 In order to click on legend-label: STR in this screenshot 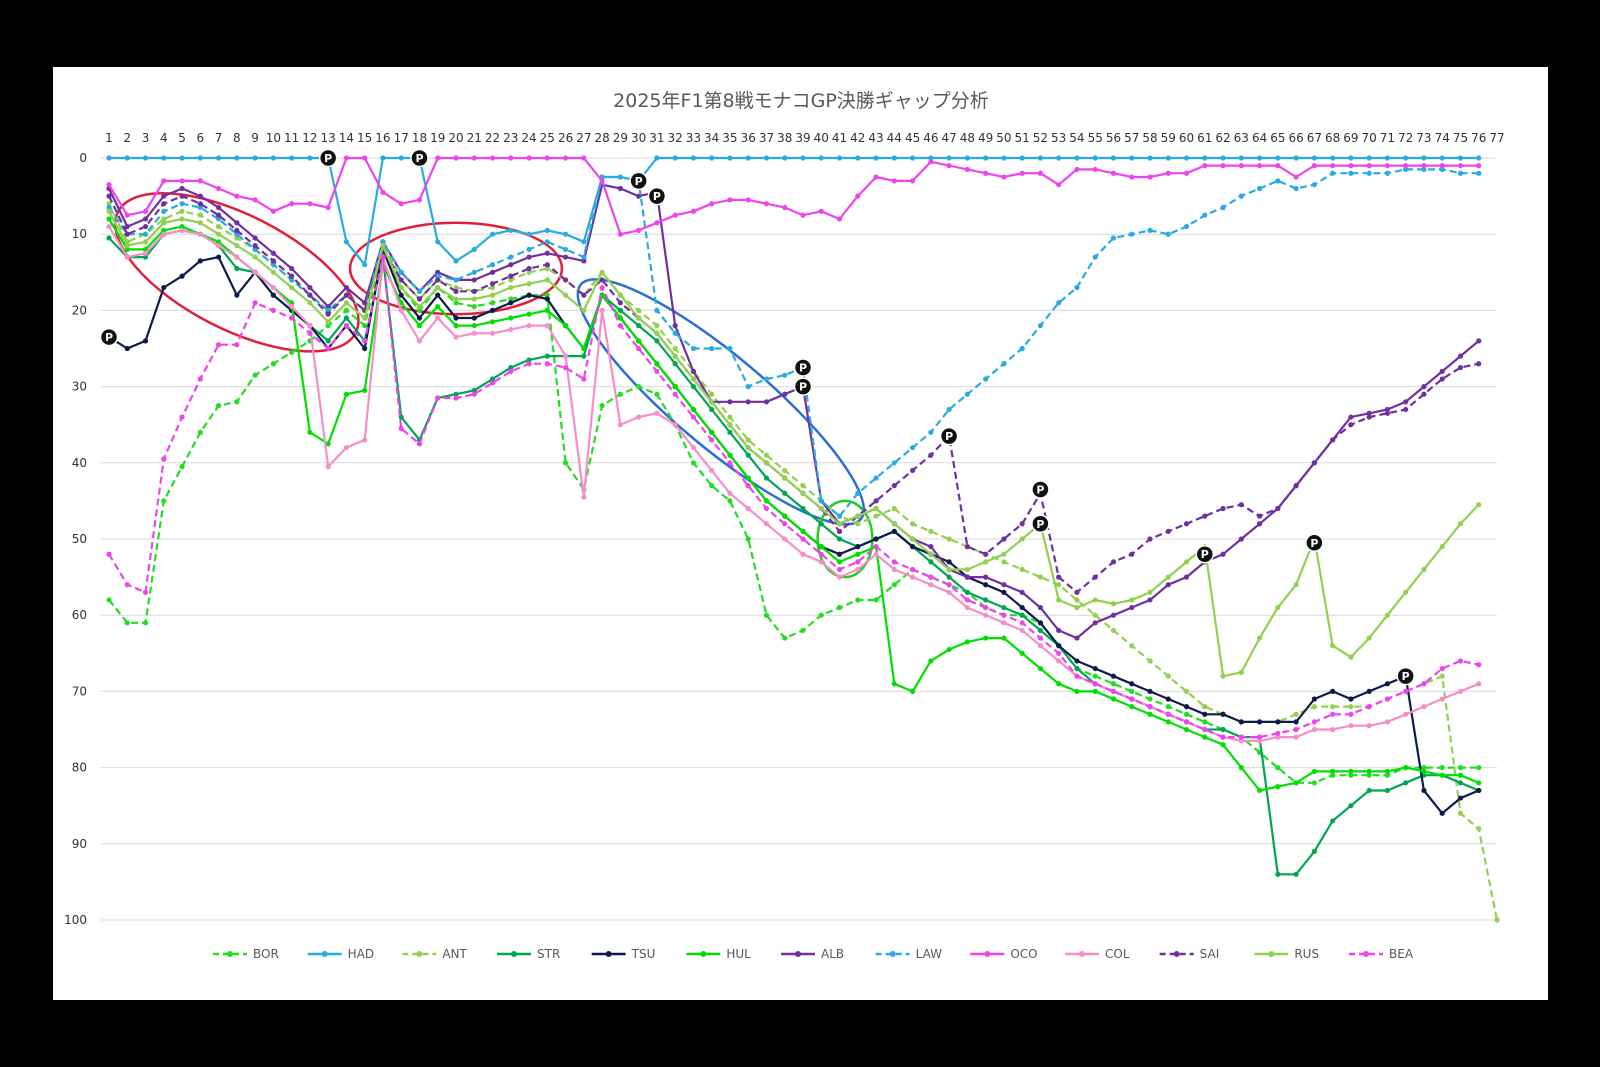, I will do `click(548, 954)`.